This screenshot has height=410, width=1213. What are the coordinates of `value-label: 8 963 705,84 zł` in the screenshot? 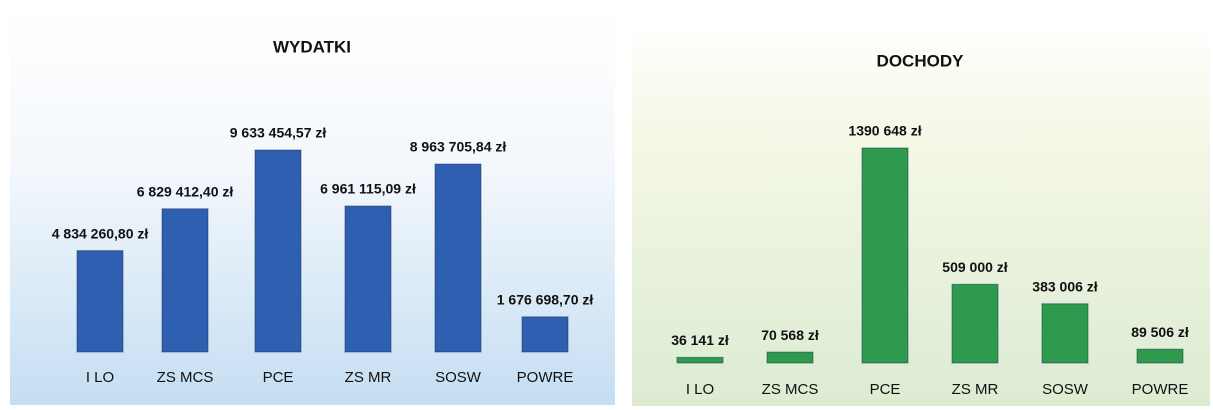 It's located at (458, 147).